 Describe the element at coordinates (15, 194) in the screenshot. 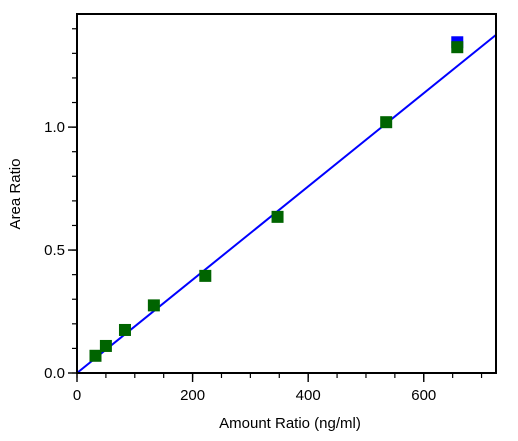

I see `y-axis-title: Area Ratio` at that location.